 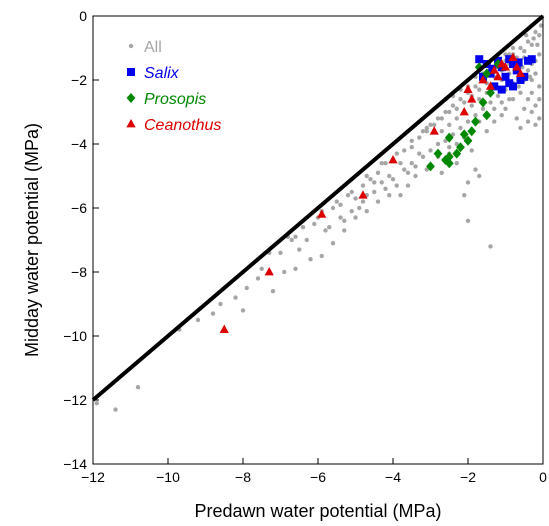 I want to click on legend-label-all: All, so click(x=153, y=47).